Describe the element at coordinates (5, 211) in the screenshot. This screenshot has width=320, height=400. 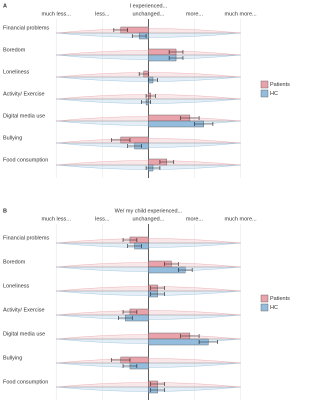
I see `panel-label: B` at that location.